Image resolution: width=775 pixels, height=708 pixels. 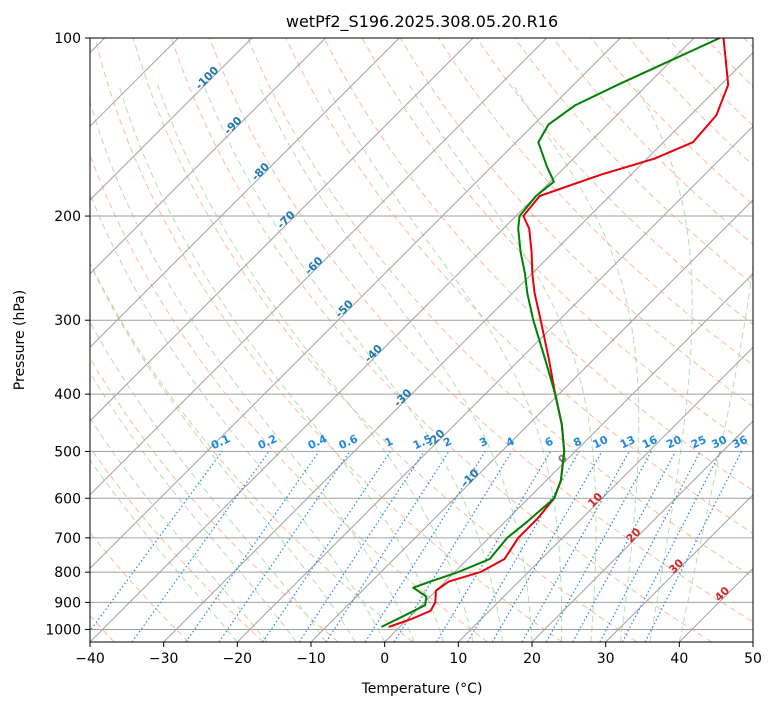 I want to click on y-tick-label: 700, so click(x=67, y=539).